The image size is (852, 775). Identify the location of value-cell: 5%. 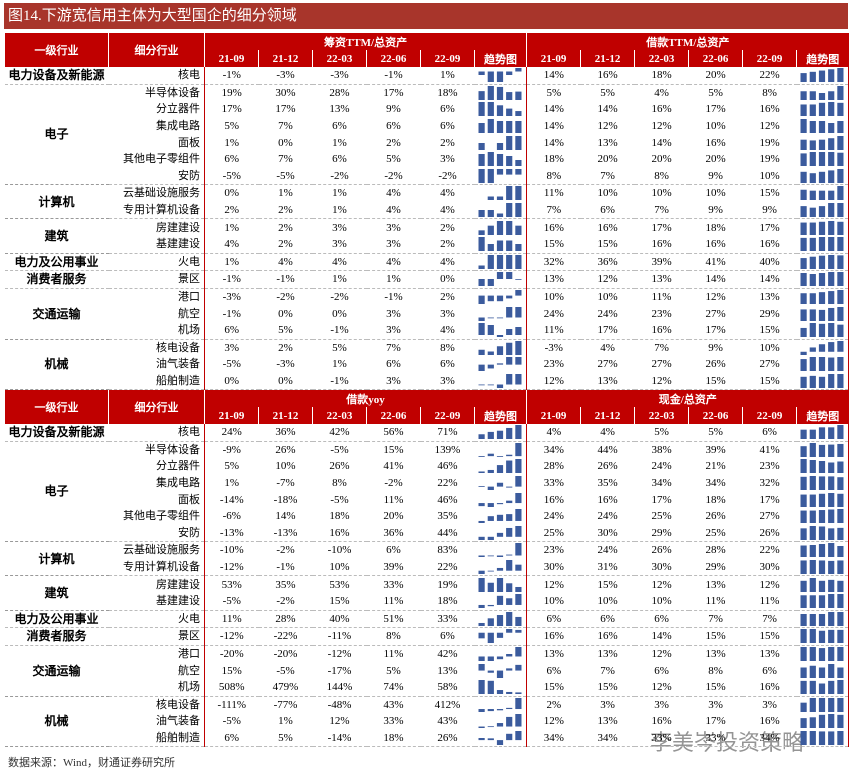
(661, 433).